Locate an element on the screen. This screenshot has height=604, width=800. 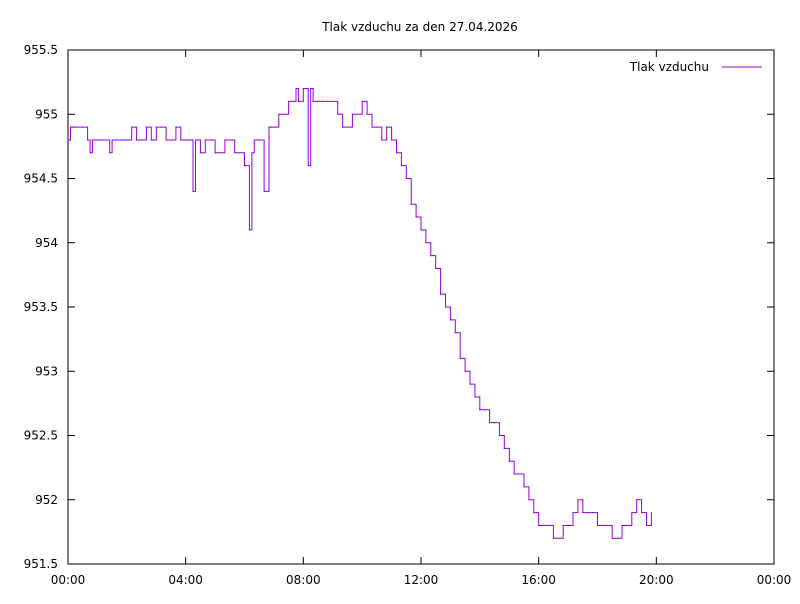
legend: Tlak vzduchu is located at coordinates (695, 67).